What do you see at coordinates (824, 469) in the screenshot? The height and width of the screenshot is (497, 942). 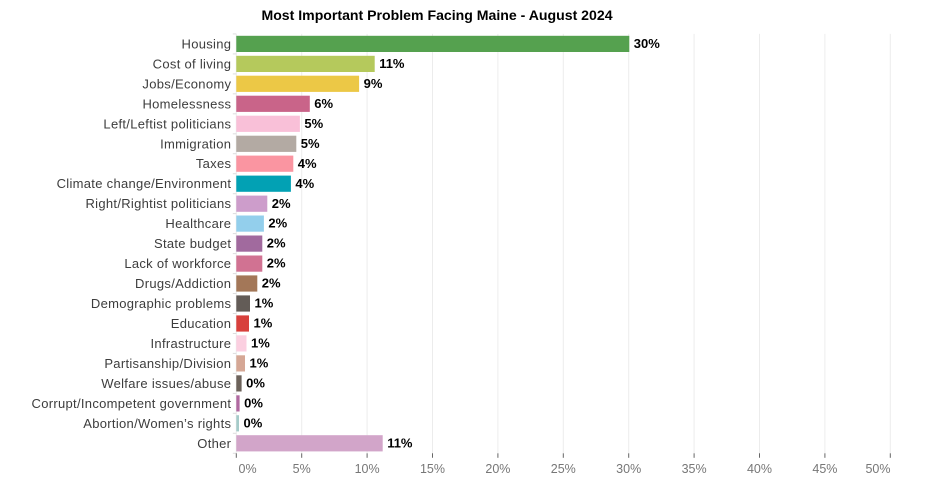 I see `svg-text: 45%` at bounding box center [824, 469].